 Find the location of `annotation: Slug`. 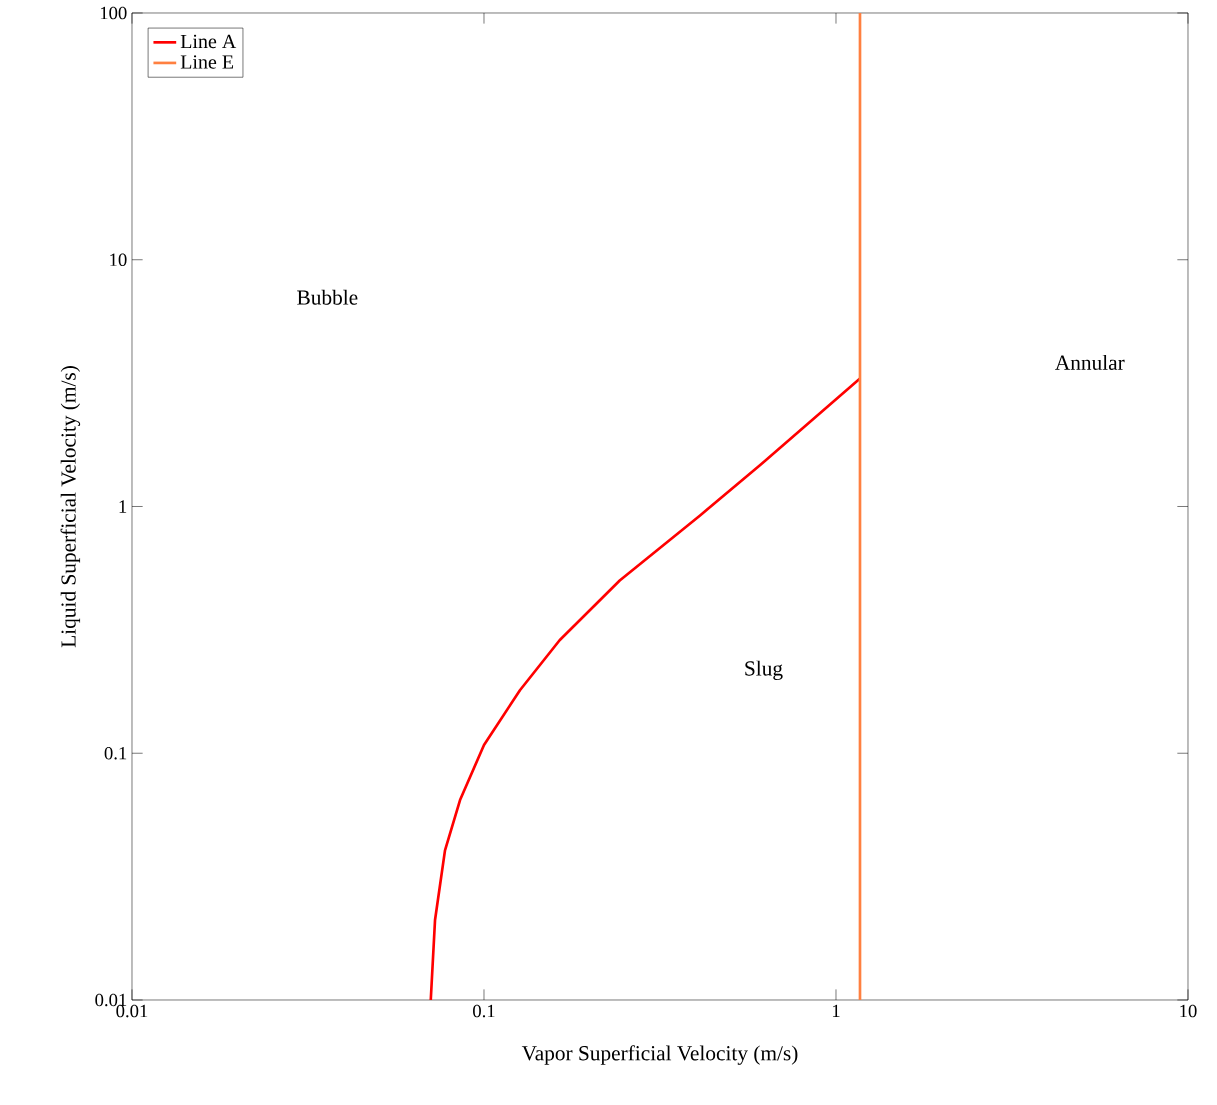

annotation: Slug is located at coordinates (764, 670).